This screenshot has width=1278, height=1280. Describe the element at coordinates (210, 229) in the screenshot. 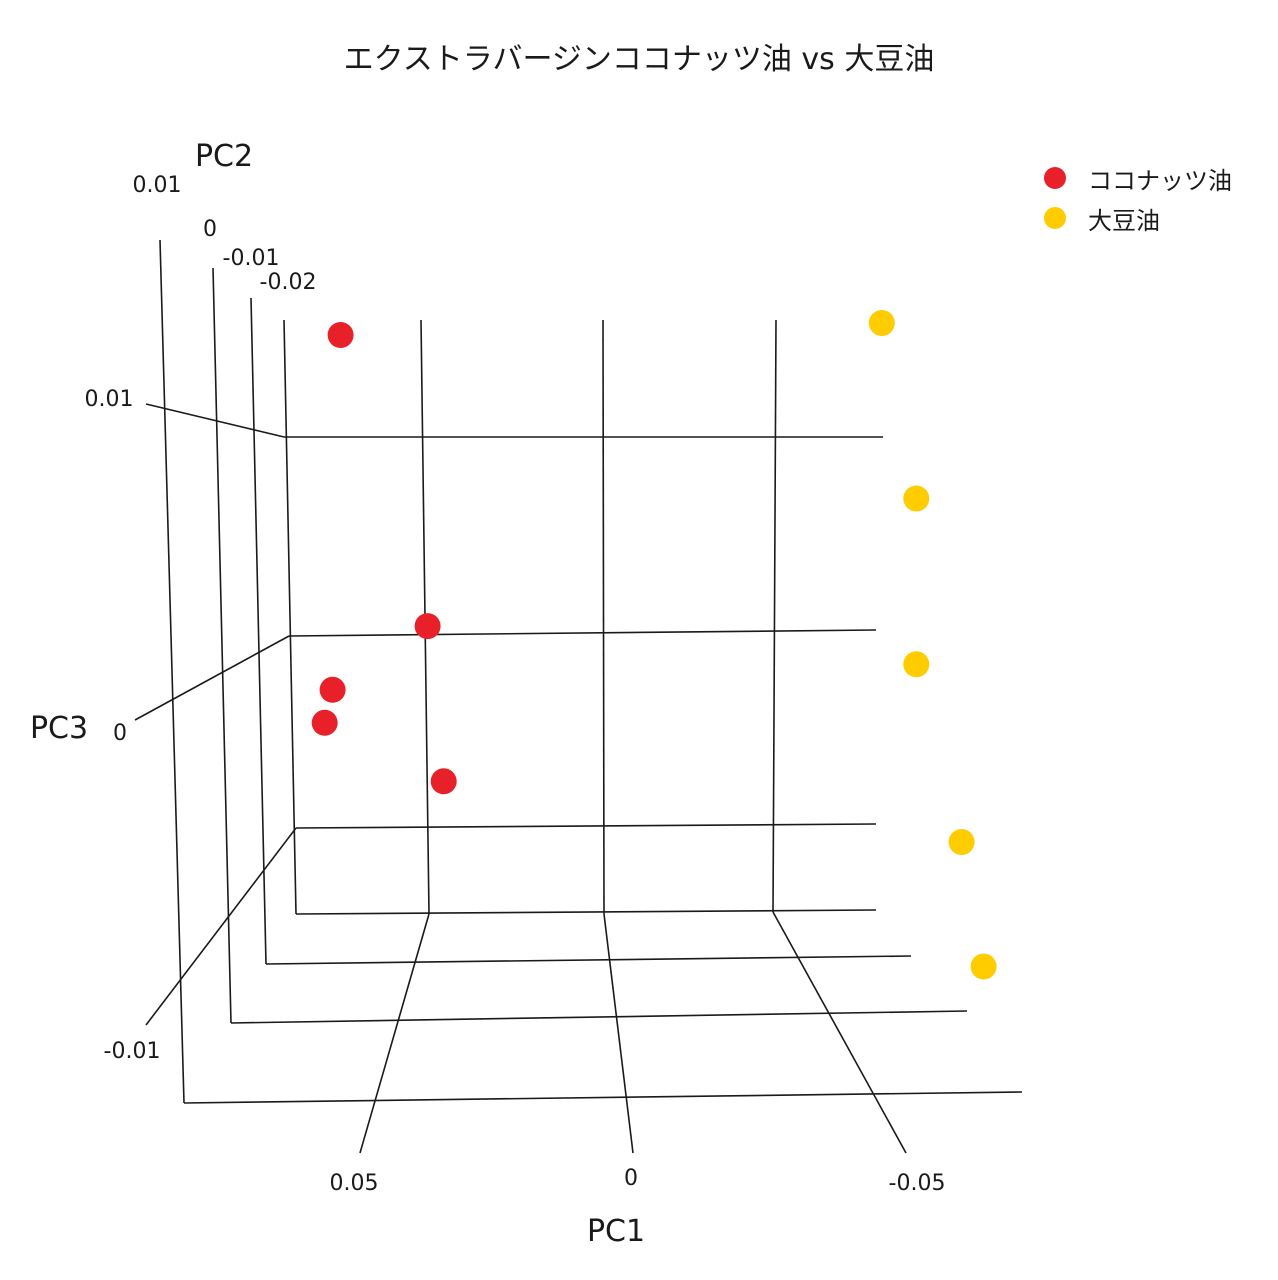

I see `pc2-tick-label: 0` at that location.